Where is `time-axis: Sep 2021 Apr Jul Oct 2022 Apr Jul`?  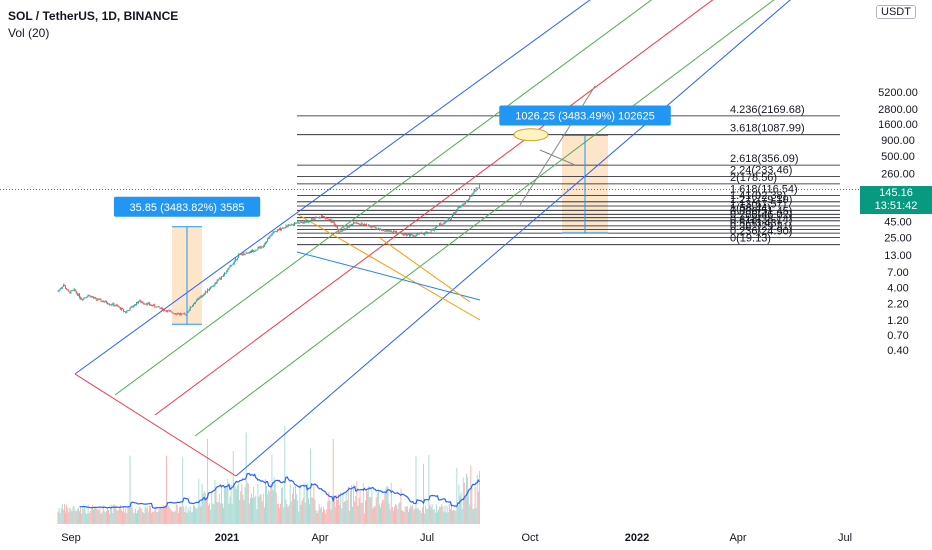 time-axis: Sep 2021 Apr Jul Oct 2022 Apr Jul is located at coordinates (456, 538).